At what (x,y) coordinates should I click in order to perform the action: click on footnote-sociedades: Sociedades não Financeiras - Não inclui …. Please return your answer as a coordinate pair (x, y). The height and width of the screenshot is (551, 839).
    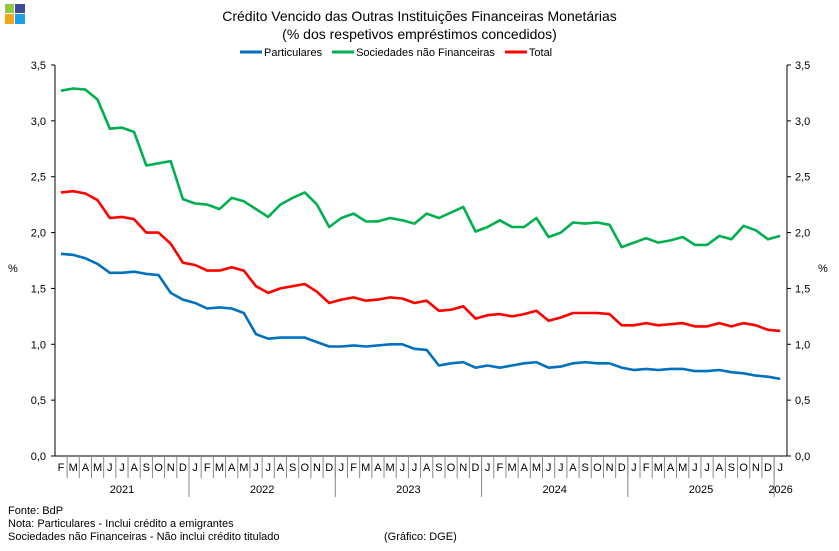
    Looking at the image, I should click on (144, 537).